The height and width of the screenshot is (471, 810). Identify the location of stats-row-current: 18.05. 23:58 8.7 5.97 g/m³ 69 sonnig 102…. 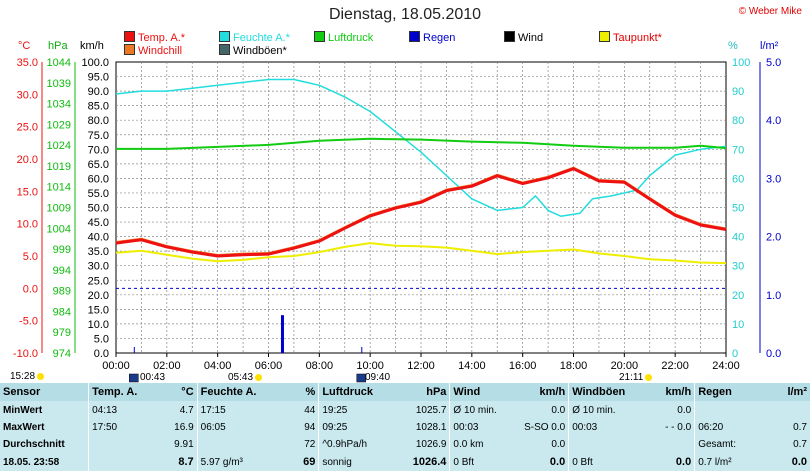
(405, 462).